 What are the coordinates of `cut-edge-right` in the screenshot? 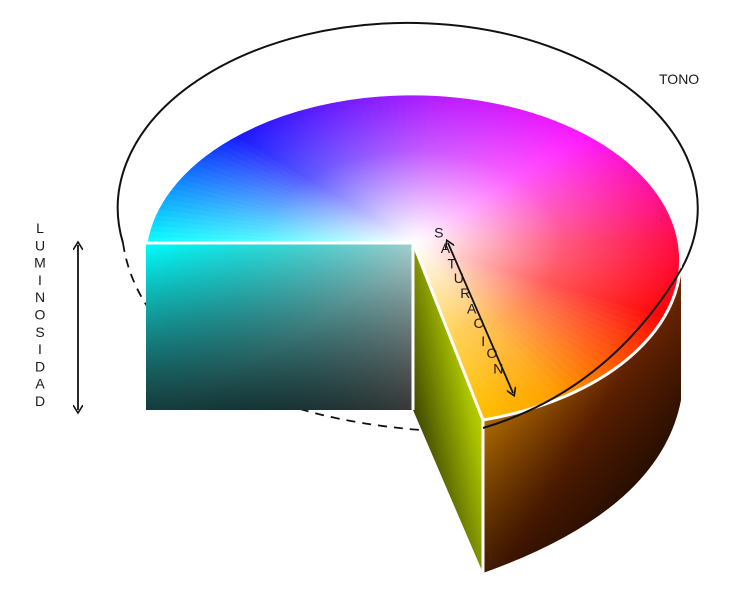 It's located at (448, 407).